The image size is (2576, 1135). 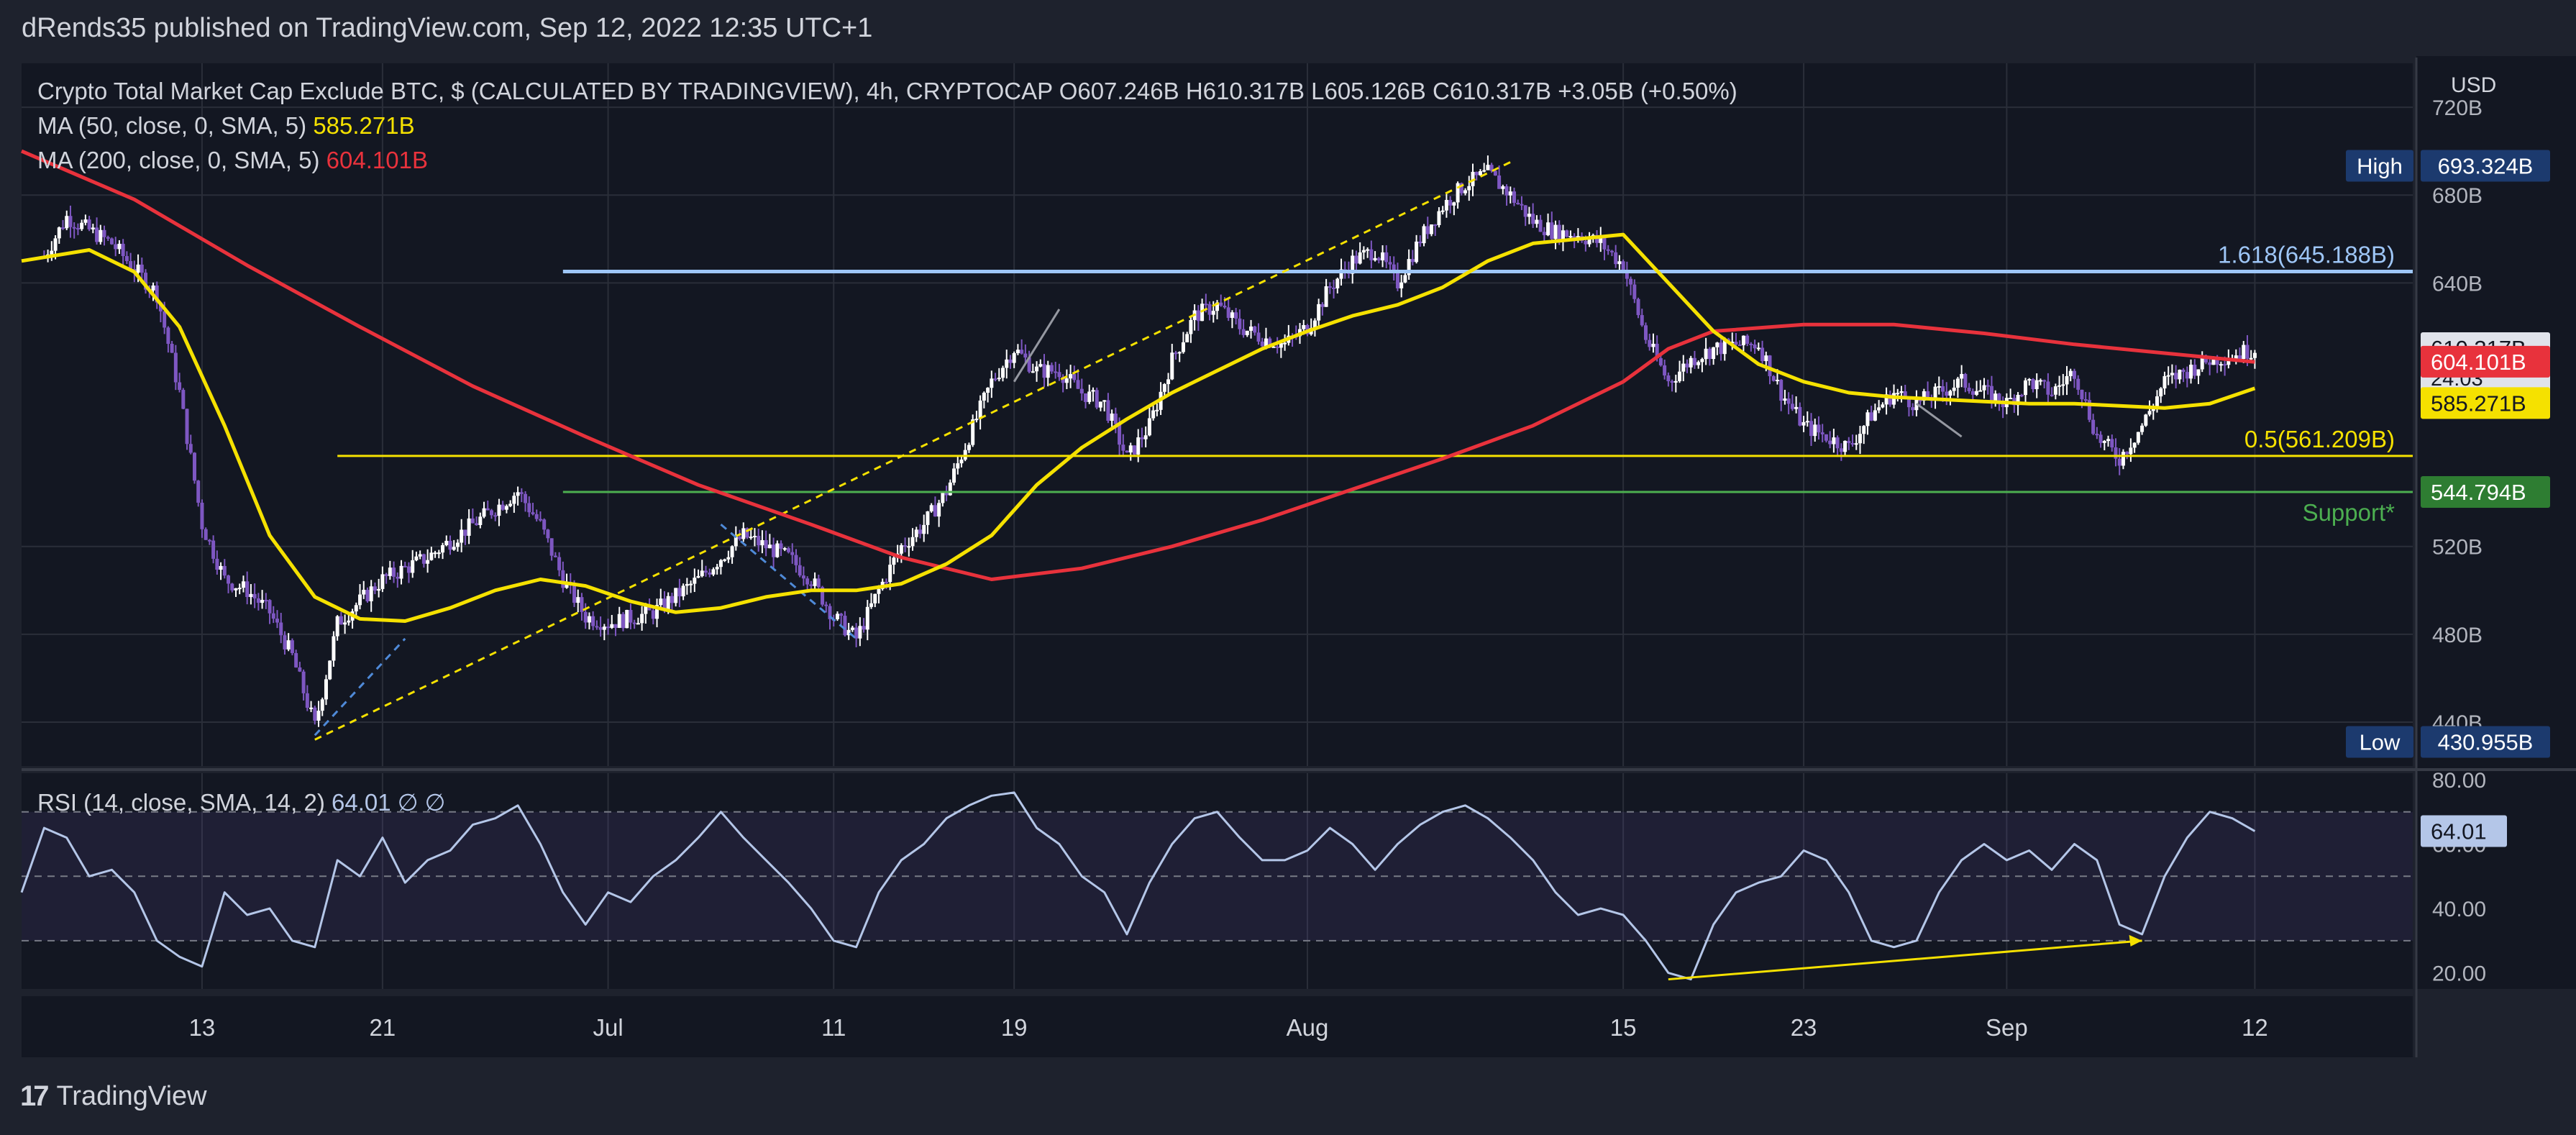 I want to click on y-tick-label: 720B, so click(x=2457, y=108).